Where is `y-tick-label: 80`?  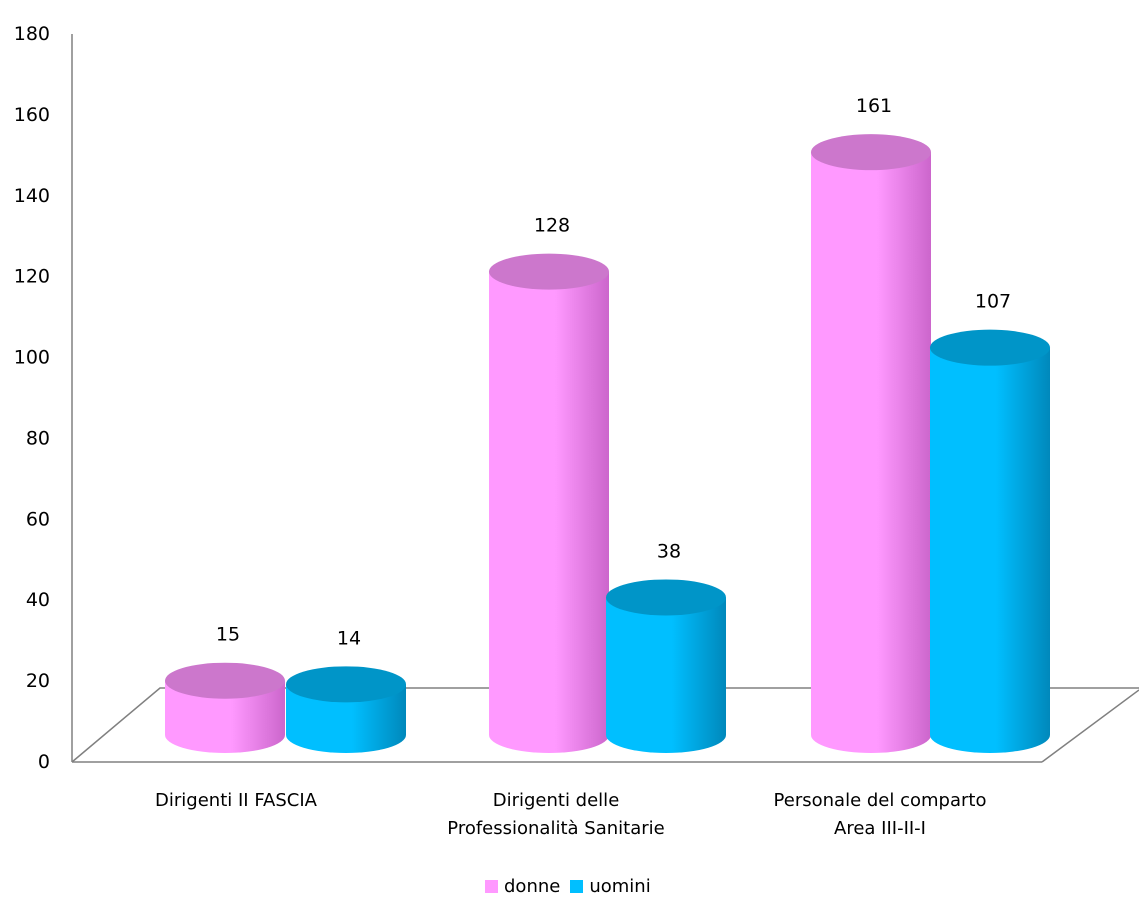 y-tick-label: 80 is located at coordinates (38, 438).